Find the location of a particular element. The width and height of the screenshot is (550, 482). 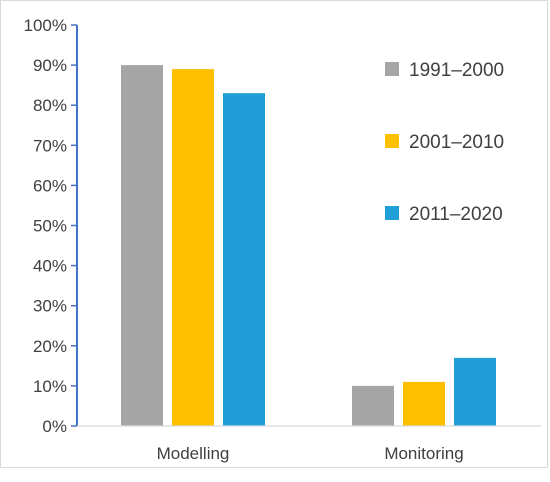

y-tick-label: 90% is located at coordinates (50, 65).